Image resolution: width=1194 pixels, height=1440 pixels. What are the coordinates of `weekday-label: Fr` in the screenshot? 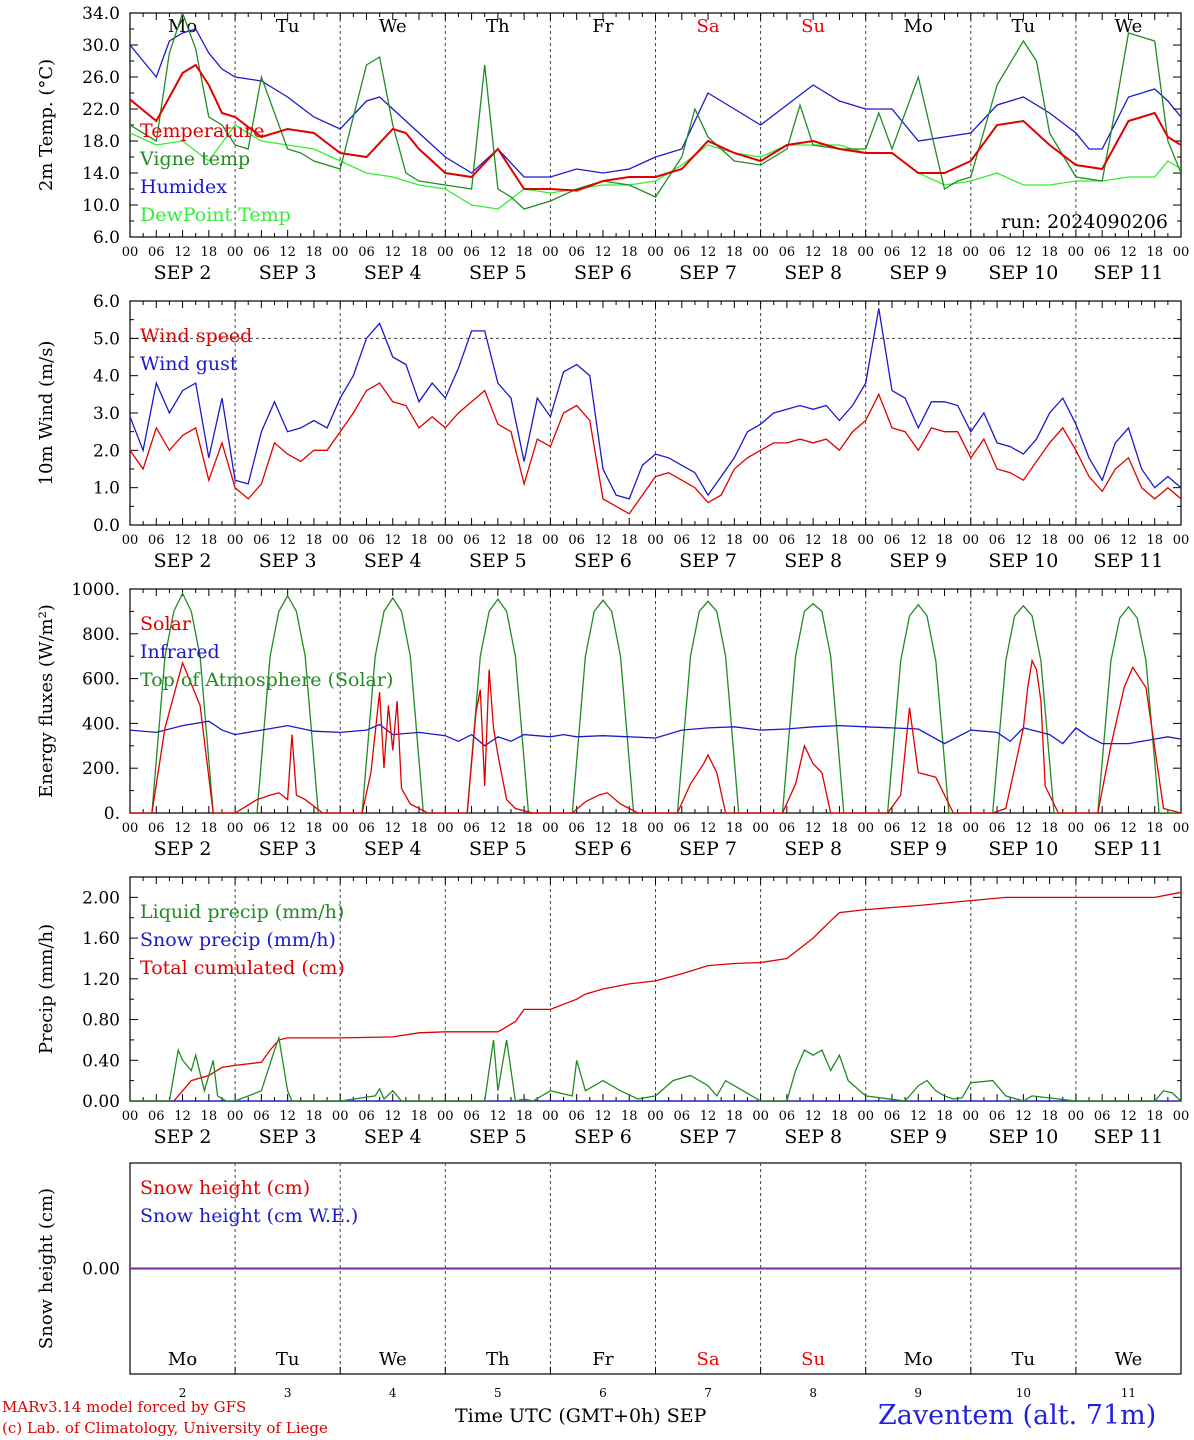 It's located at (602, 1359).